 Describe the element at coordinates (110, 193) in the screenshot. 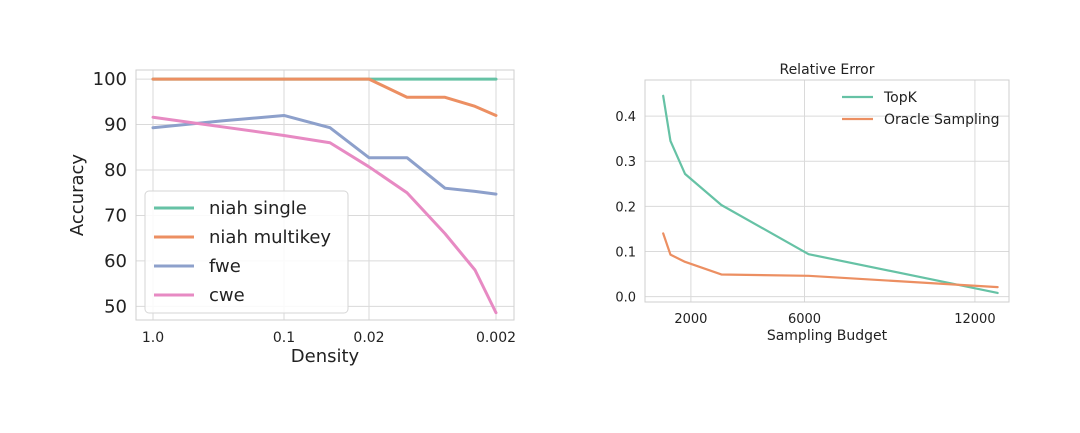

I see `accuracy-y-ticks: 100 90 80 70 60 50` at that location.